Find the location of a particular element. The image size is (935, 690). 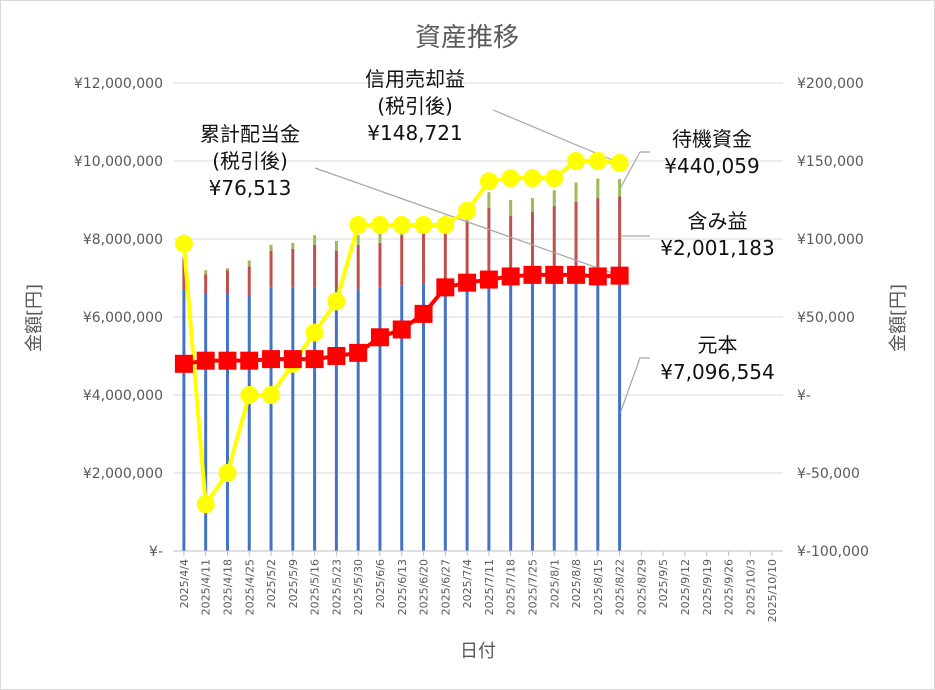

x-tick-label: 2025/10/10 is located at coordinates (772, 590).